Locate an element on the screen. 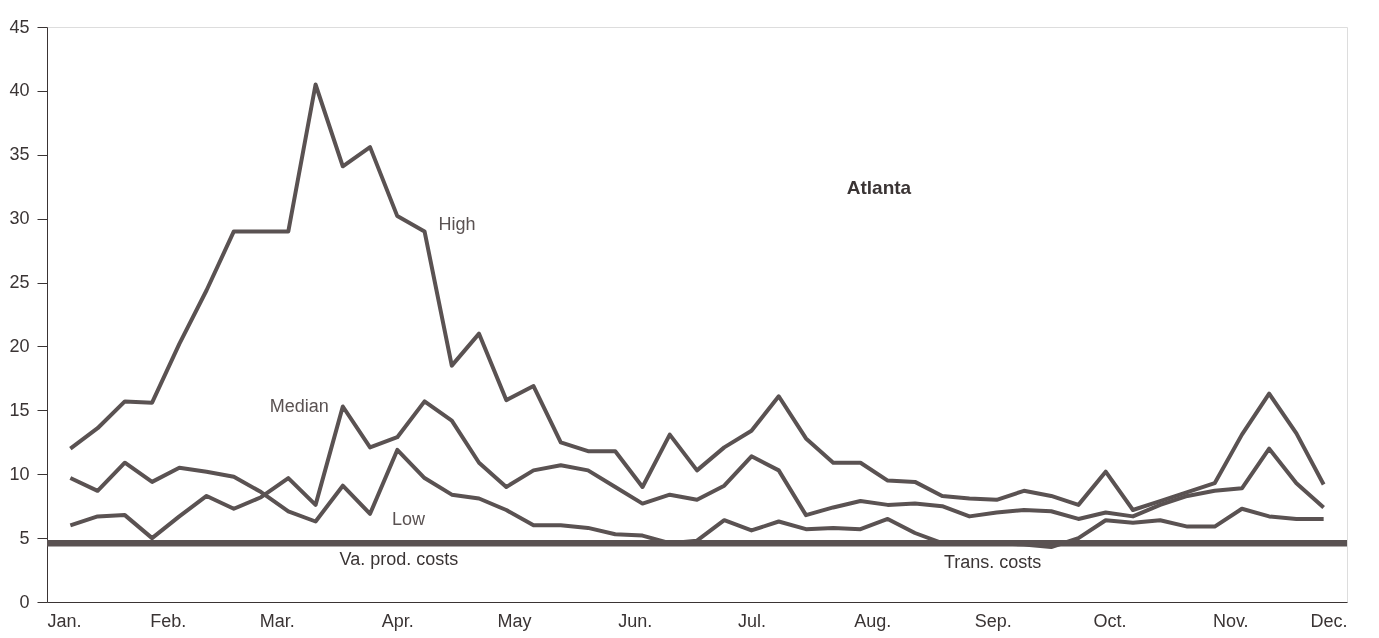 Image resolution: width=1379 pixels, height=638 pixels. x-tick-label: Jan. is located at coordinates (64, 620).